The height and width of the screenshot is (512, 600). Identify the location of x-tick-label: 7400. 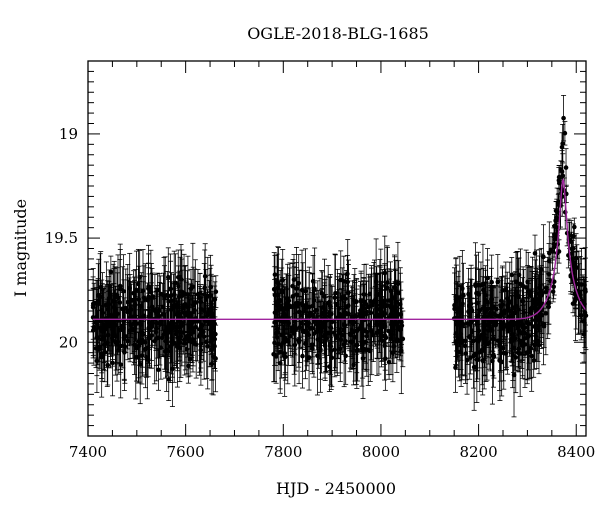
(88, 452).